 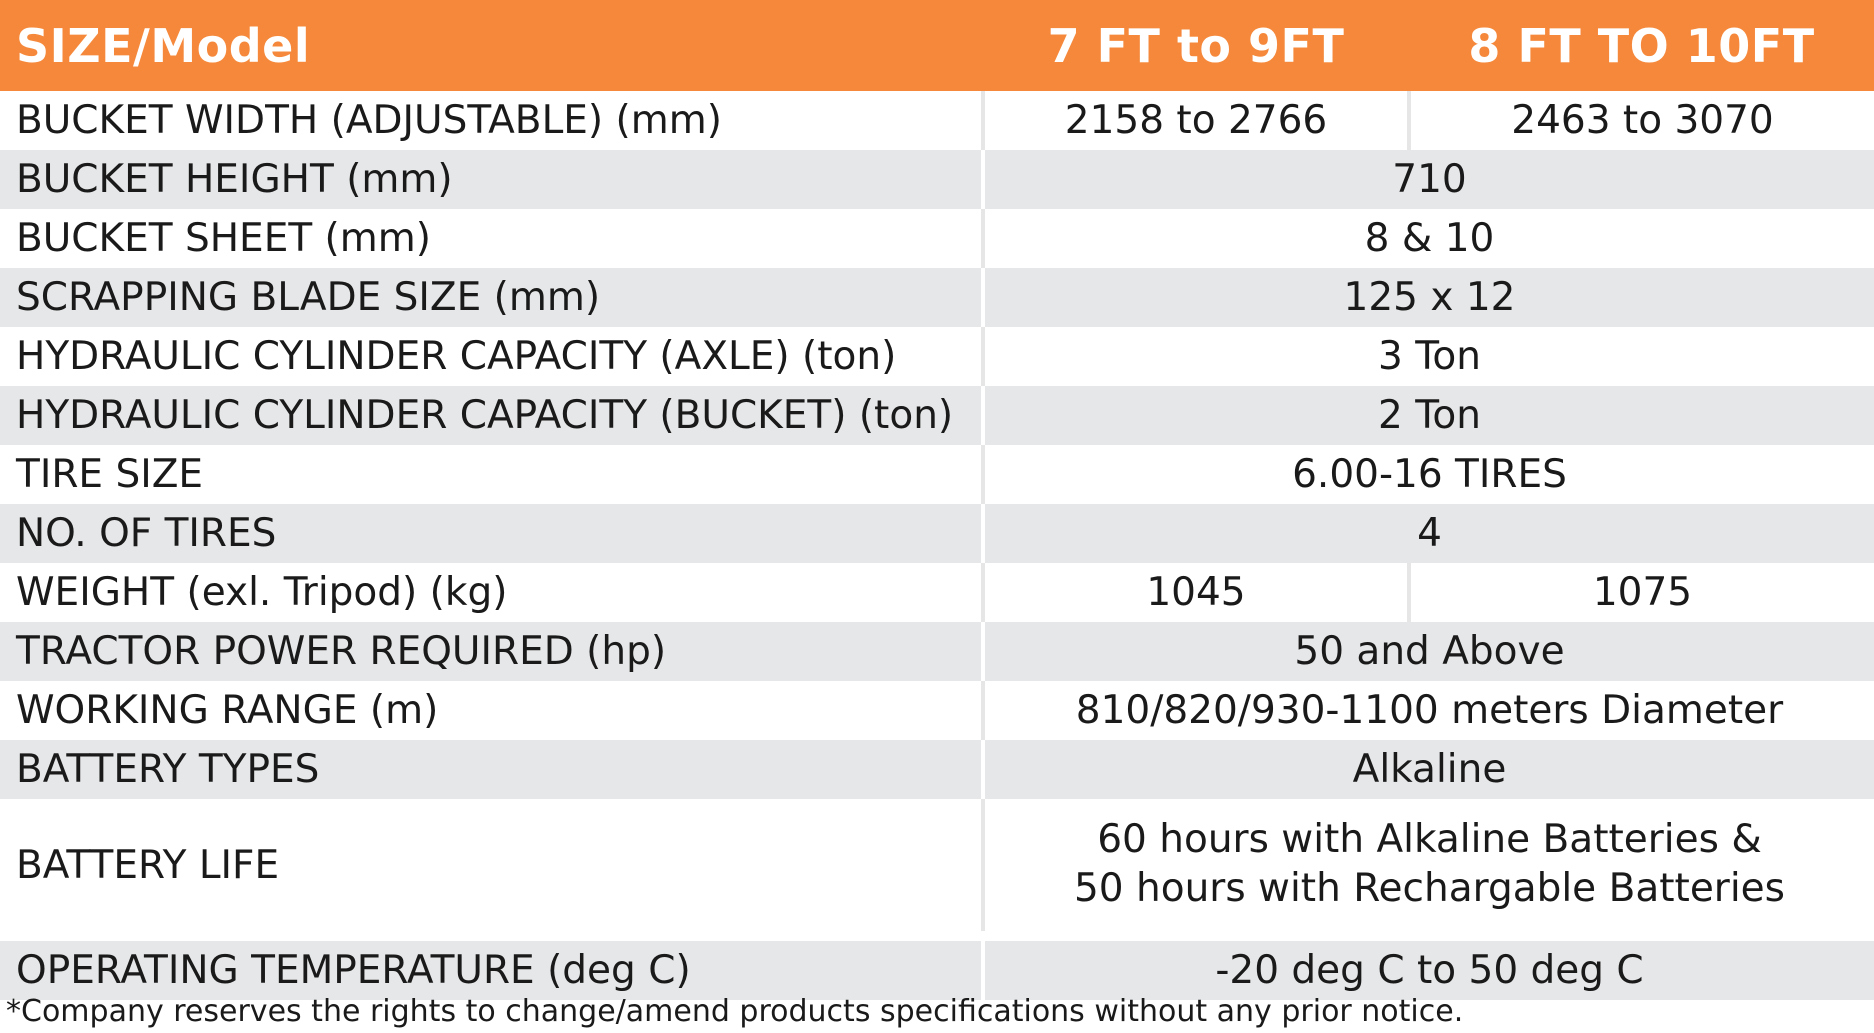 I want to click on header-row: SIZE/Model 7 FT to 9FT 8 FT TO 10FT, so click(x=937, y=45).